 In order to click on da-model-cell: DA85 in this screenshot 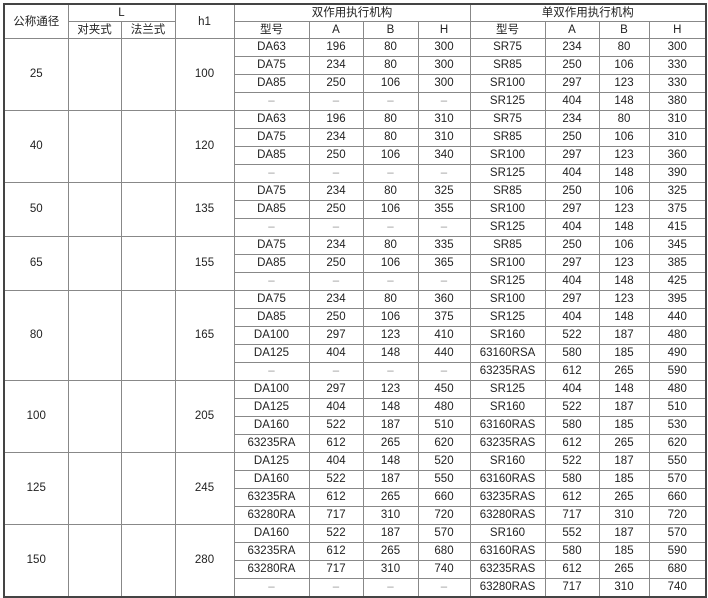, I will do `click(271, 155)`.